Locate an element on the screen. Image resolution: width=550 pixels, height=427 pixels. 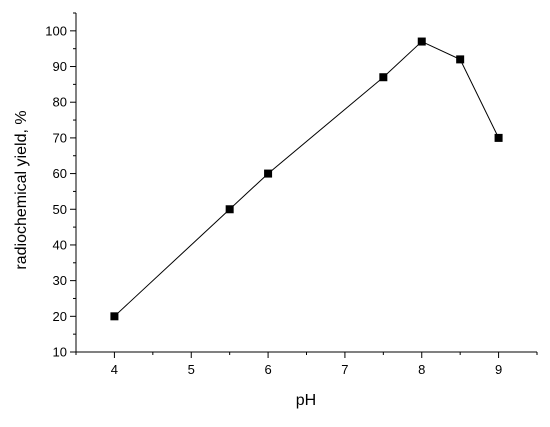
y-tick-label: 90 is located at coordinates (60, 66).